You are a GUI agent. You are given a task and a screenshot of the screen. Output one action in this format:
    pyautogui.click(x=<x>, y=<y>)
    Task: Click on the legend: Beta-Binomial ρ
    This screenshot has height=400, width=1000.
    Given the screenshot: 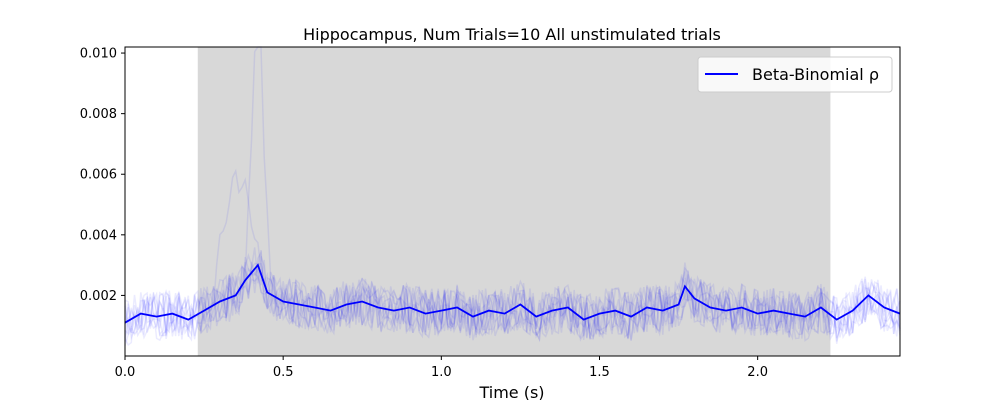 What is the action you would take?
    pyautogui.click(x=795, y=74)
    